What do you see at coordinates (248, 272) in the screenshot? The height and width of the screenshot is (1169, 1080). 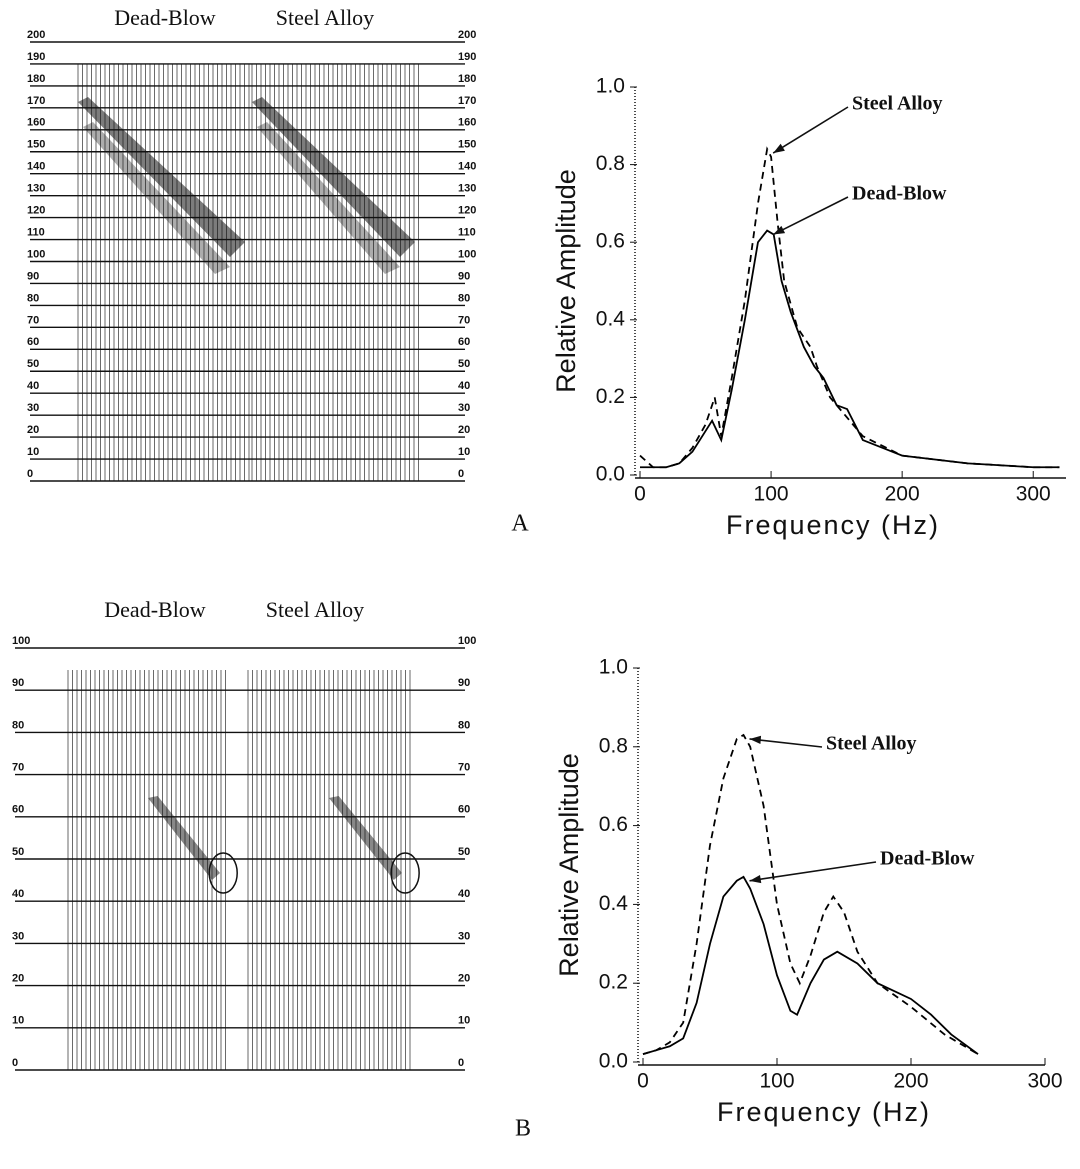 I see `seismic-record` at bounding box center [248, 272].